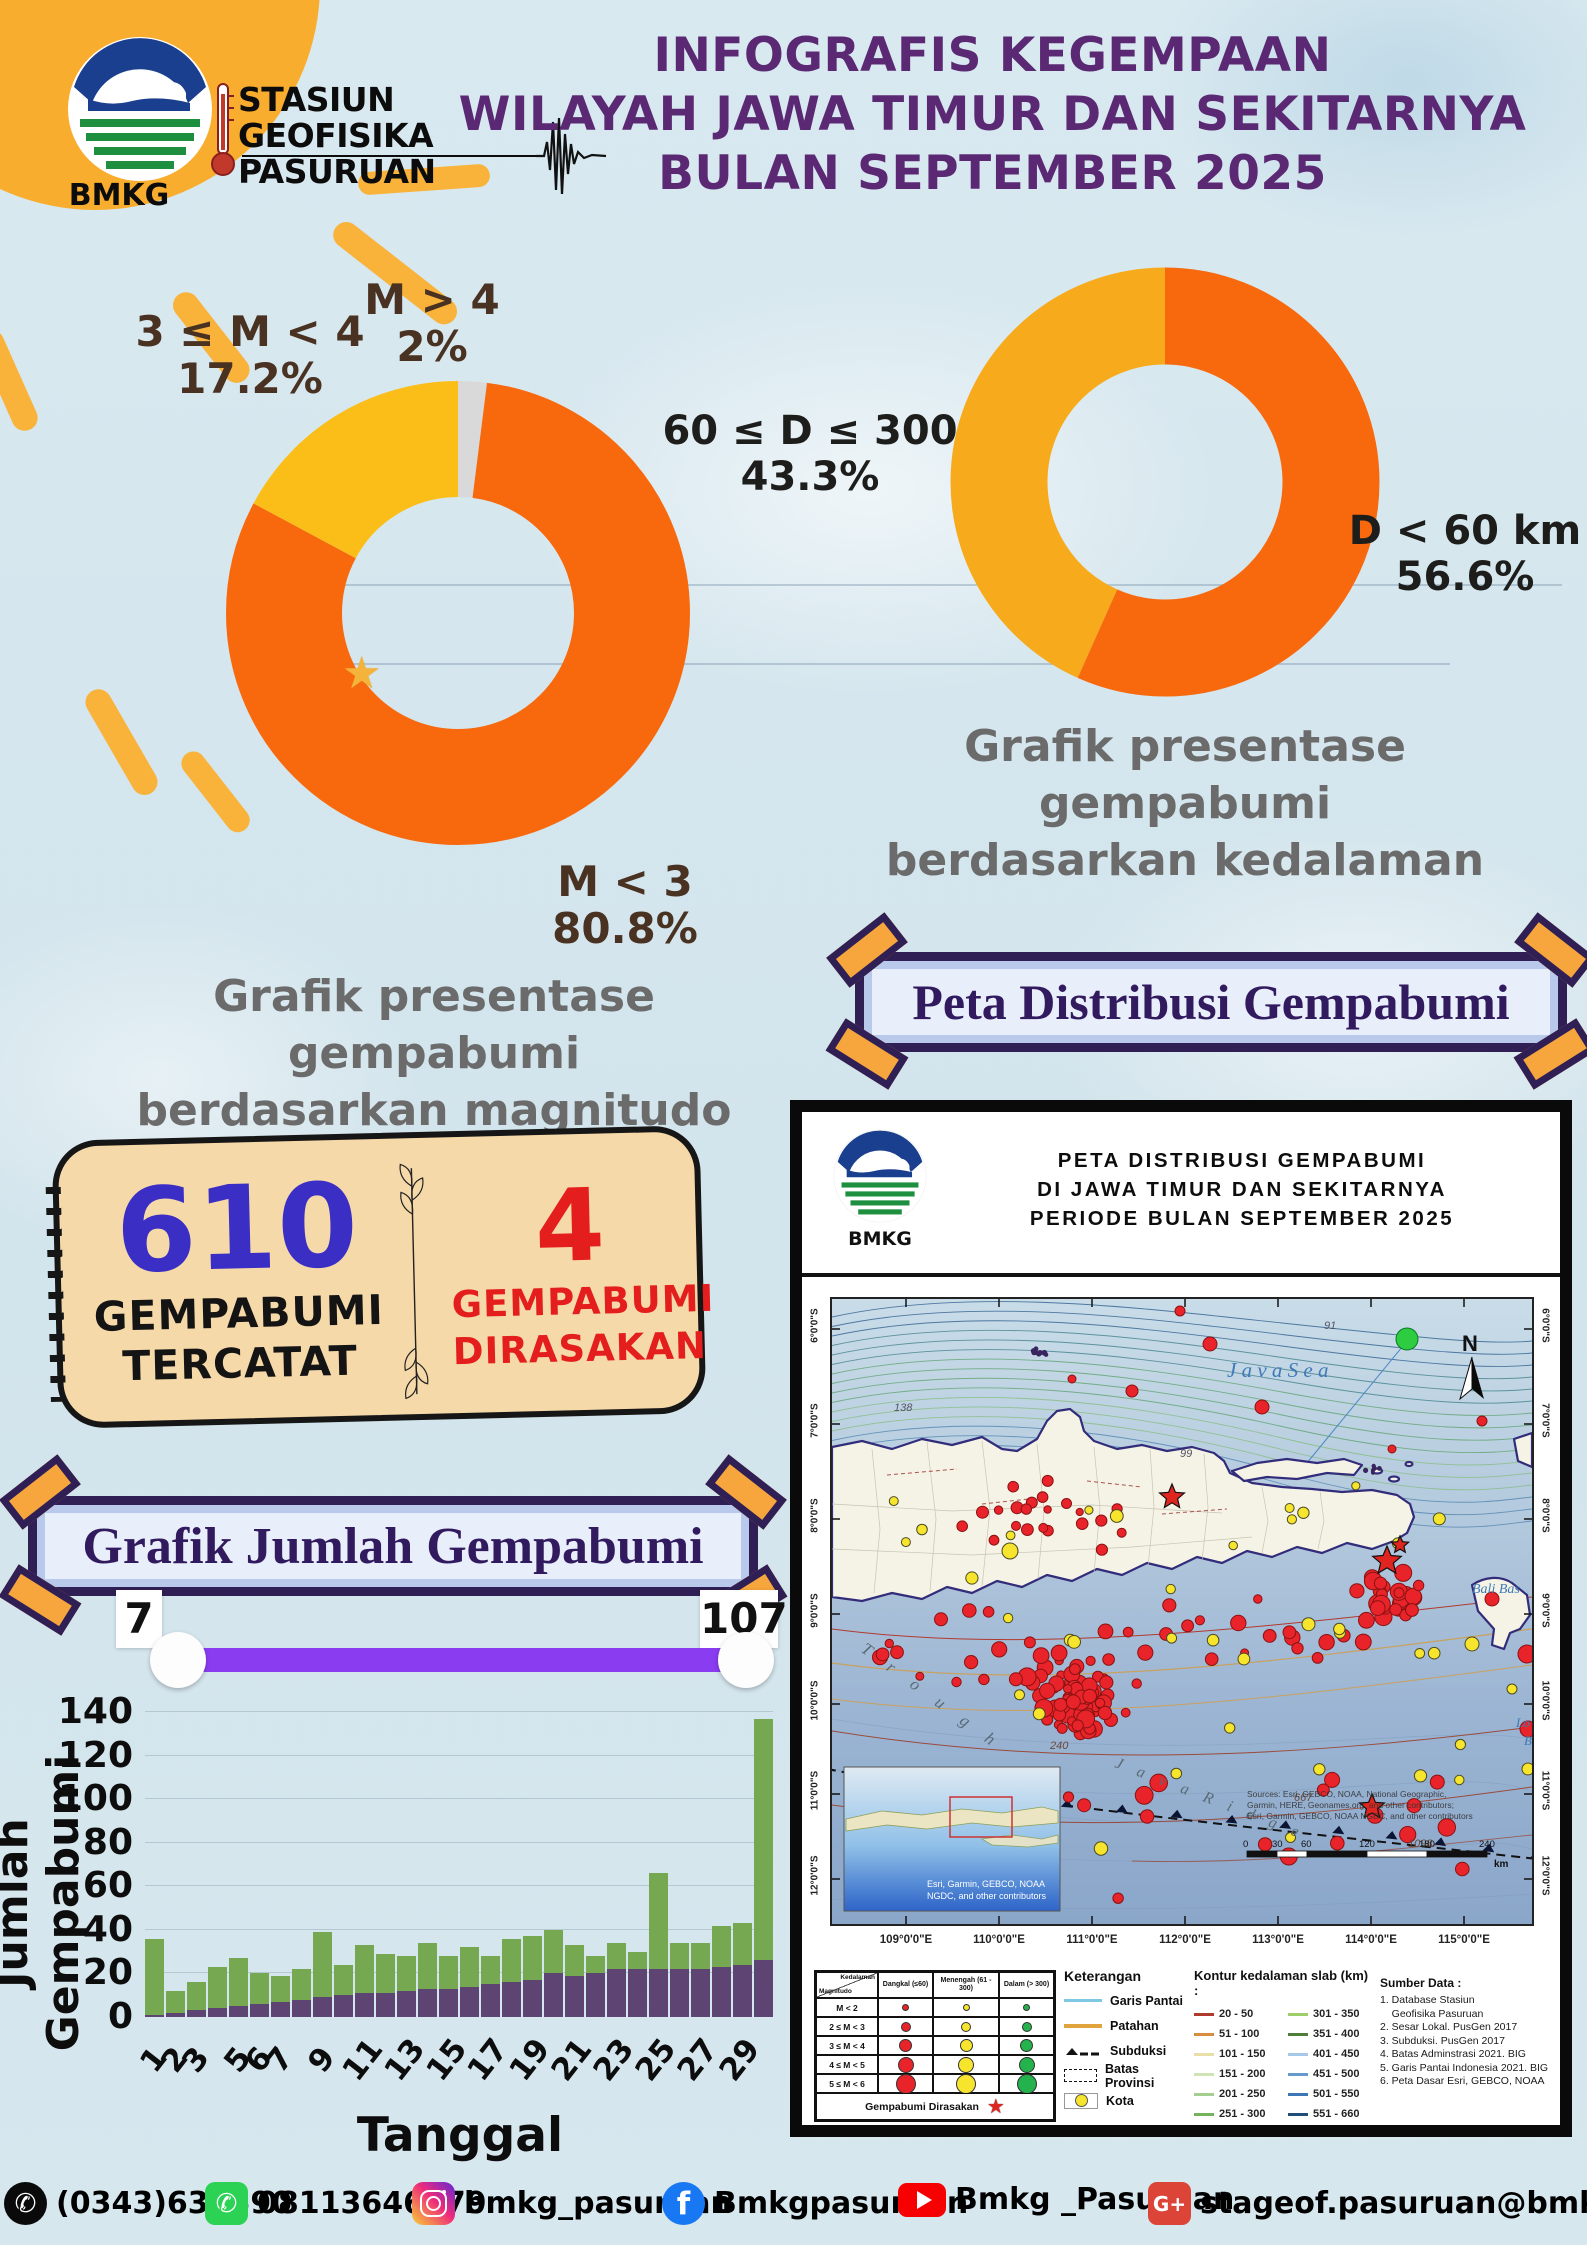 The width and height of the screenshot is (1587, 2245). I want to click on legend-table-cell, so click(966, 2045).